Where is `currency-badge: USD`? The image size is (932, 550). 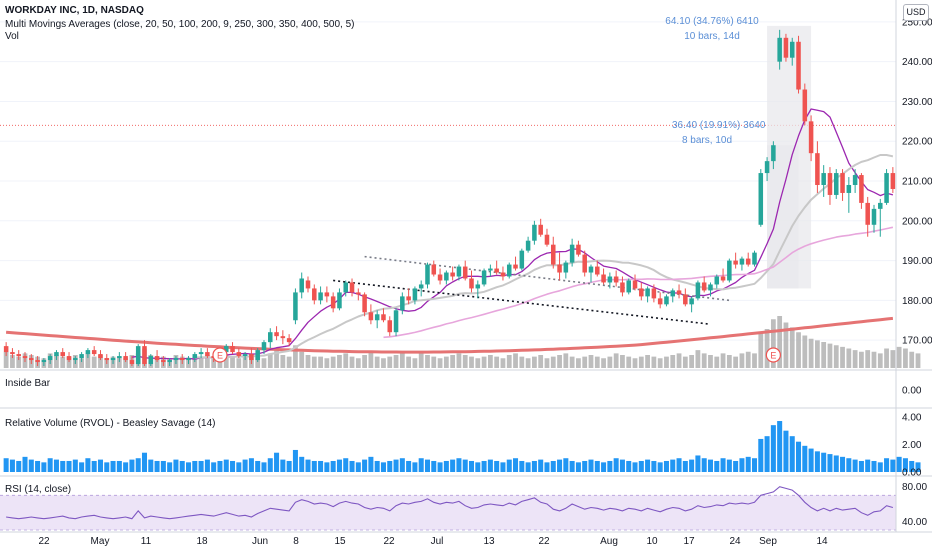
currency-badge: USD is located at coordinates (916, 12).